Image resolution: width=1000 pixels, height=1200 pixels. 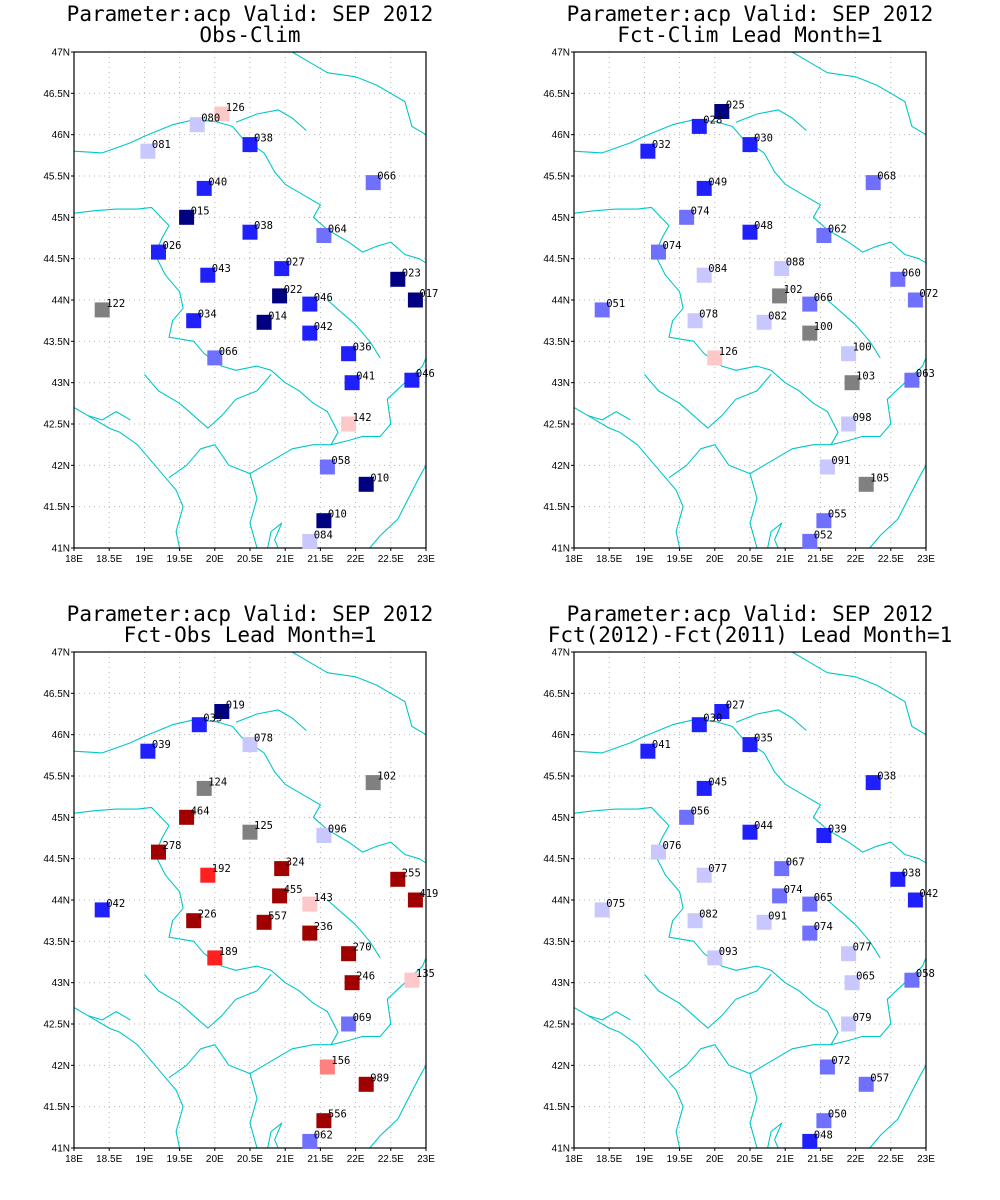 I want to click on map-subtitle: Obs-Clim, so click(x=249, y=35).